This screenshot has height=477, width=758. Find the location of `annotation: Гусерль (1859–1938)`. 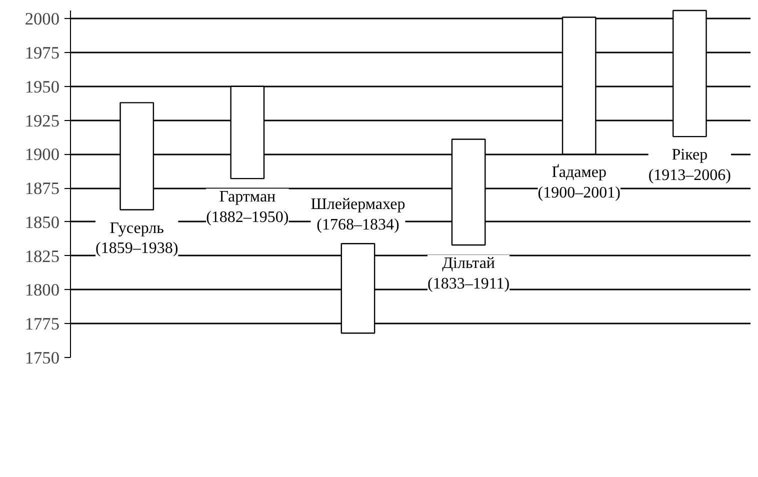

annotation: Гусерль (1859–1938) is located at coordinates (137, 239).